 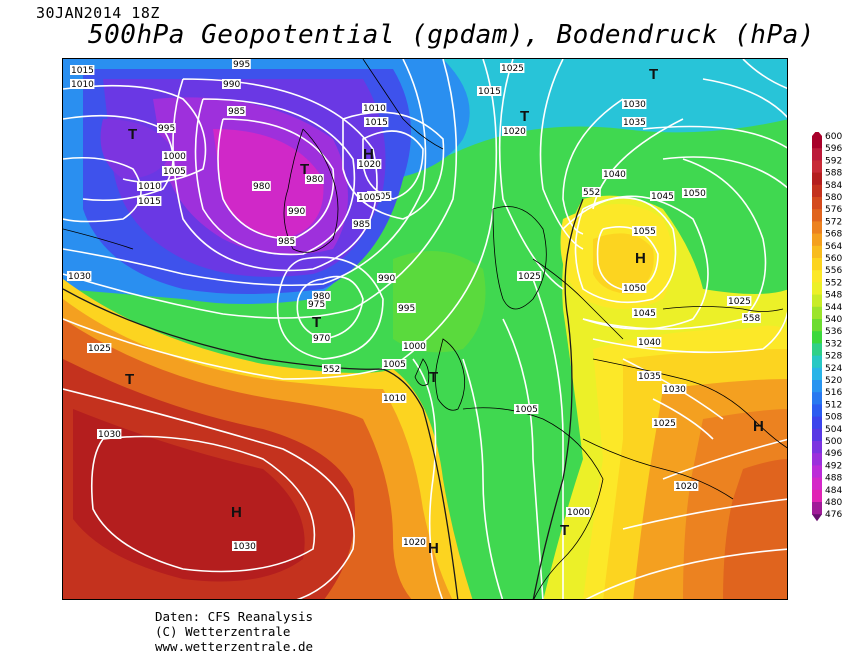 I want to click on isobar-label: 1005, so click(x=394, y=365).